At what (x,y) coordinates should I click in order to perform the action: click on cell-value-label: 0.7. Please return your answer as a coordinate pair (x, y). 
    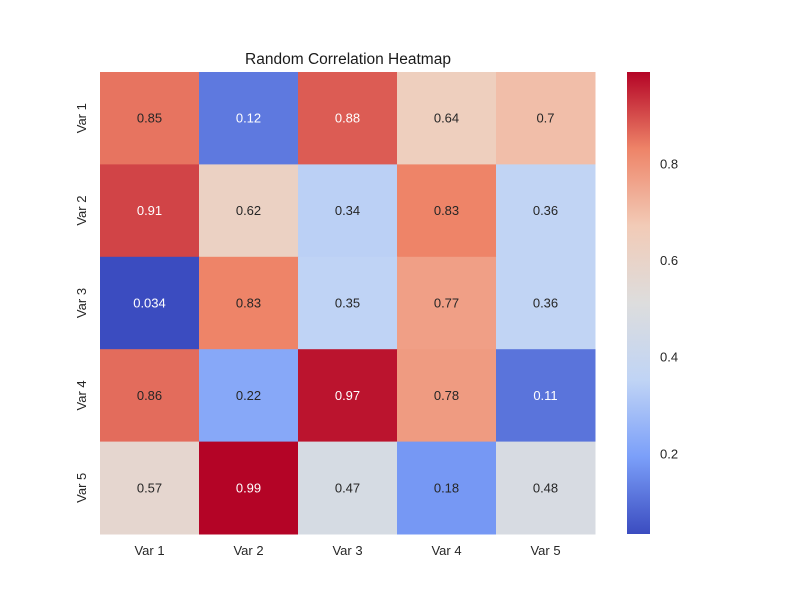
    Looking at the image, I should click on (545, 118).